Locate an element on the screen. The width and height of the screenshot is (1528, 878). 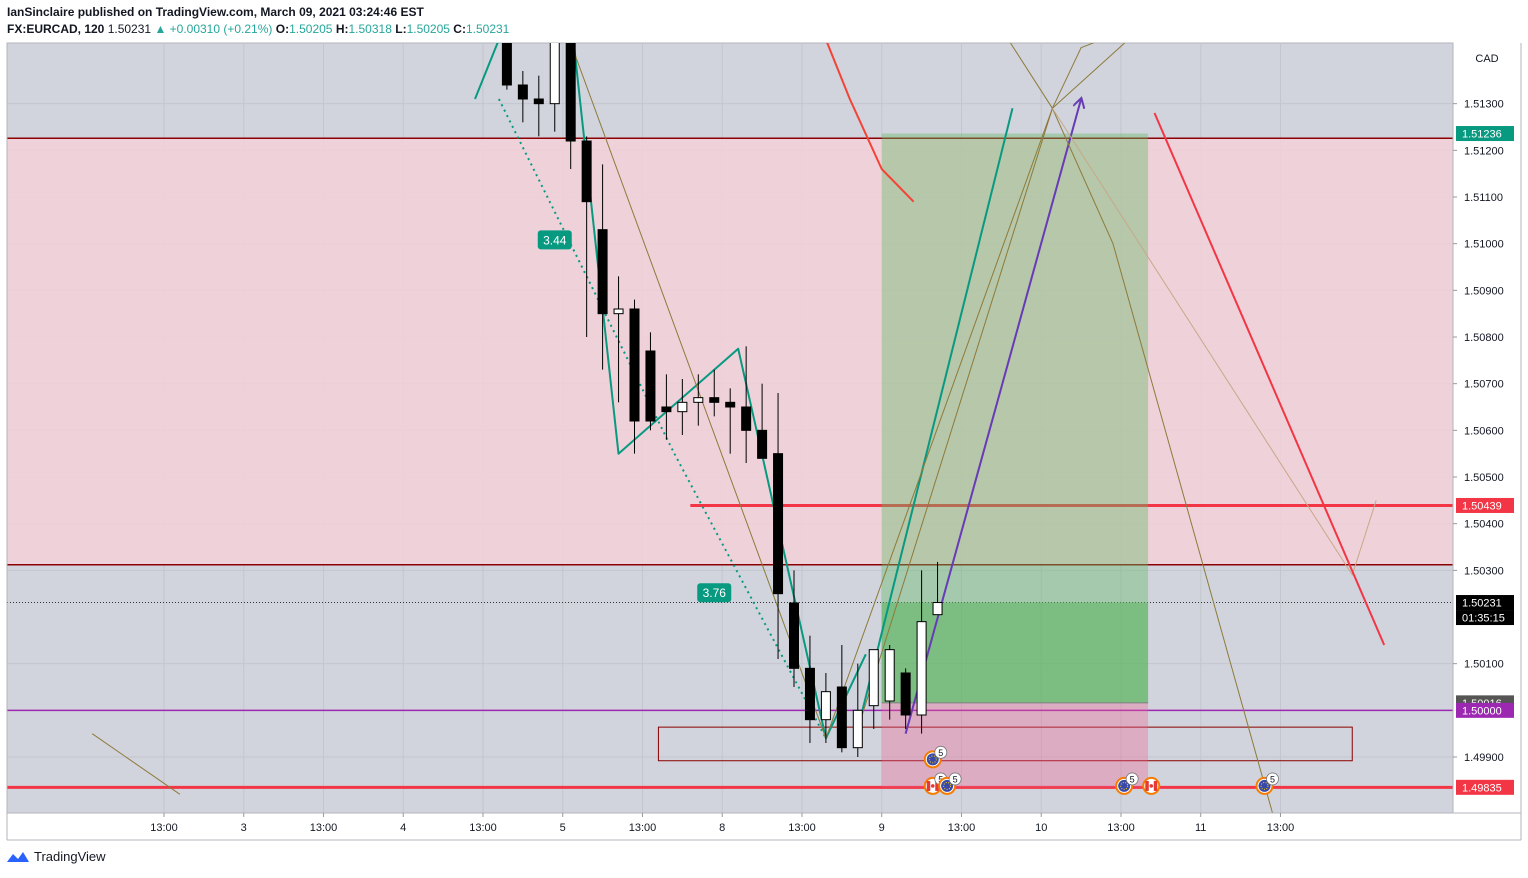
close-label: C: is located at coordinates (459, 29).